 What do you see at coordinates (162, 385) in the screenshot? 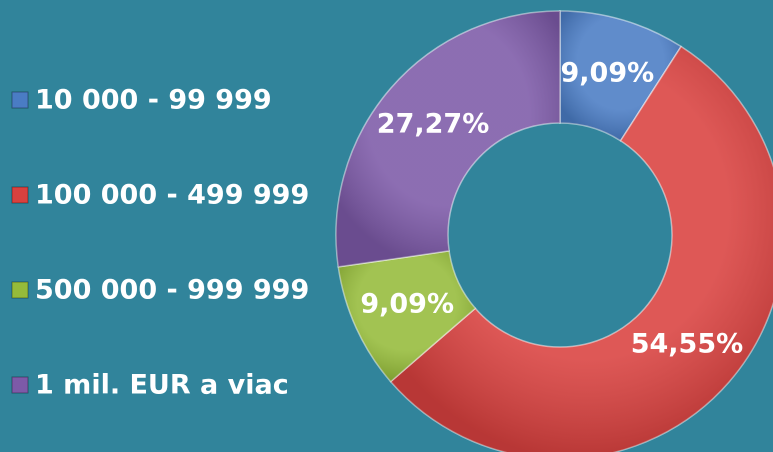
I see `legend-label: 1 mil. EUR a viac` at bounding box center [162, 385].